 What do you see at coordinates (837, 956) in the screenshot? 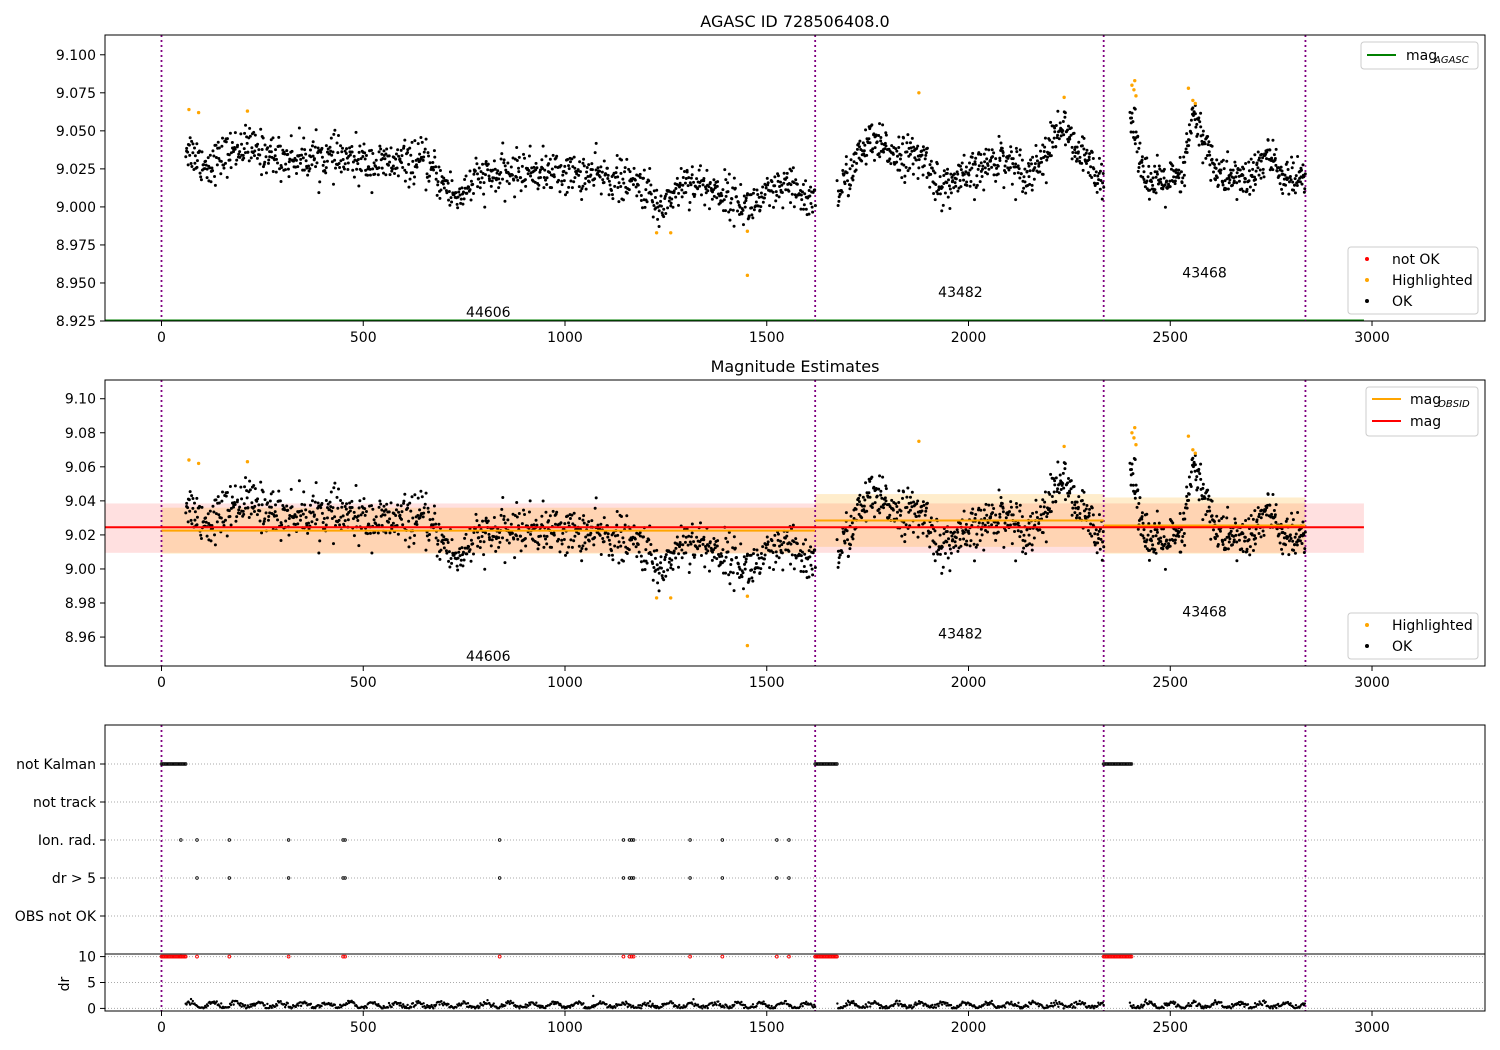
I see `dr-flag-marker` at bounding box center [837, 956].